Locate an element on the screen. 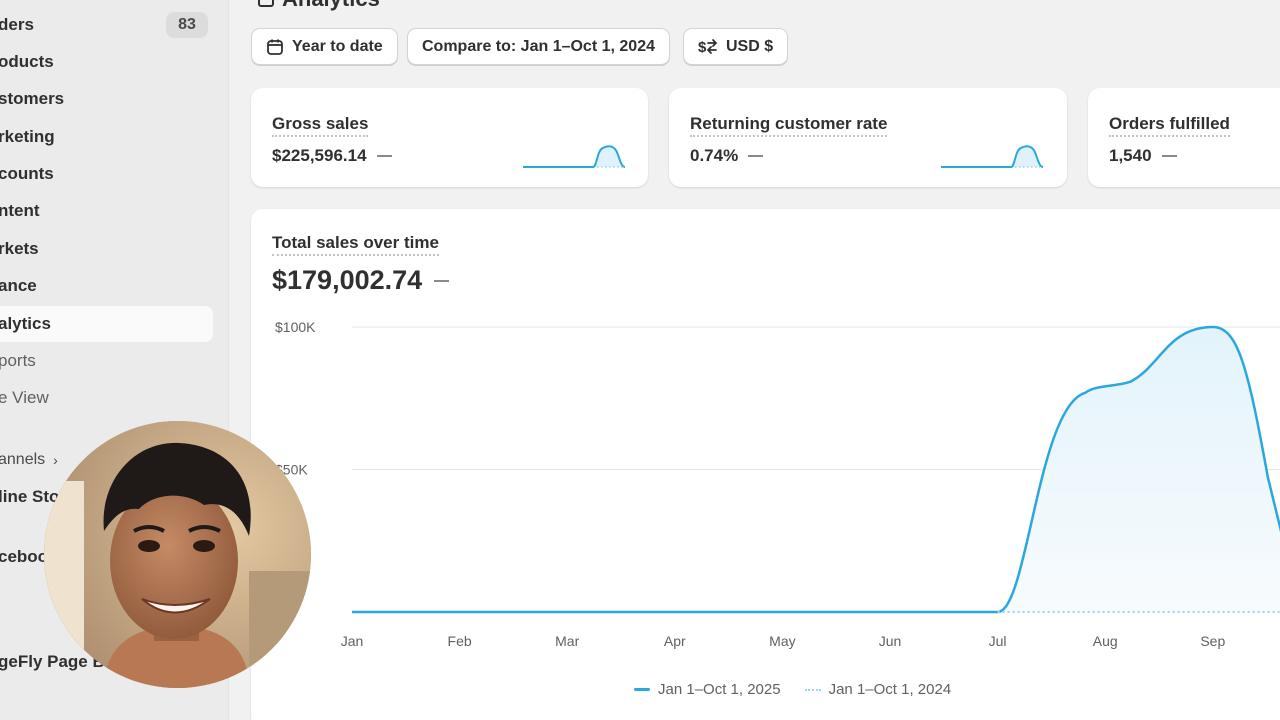 This screenshot has width=1280, height=720. chart-legend: Jan 1–Oct 1, 2025 Jan 1–Oct 1, 2024 is located at coordinates (792, 689).